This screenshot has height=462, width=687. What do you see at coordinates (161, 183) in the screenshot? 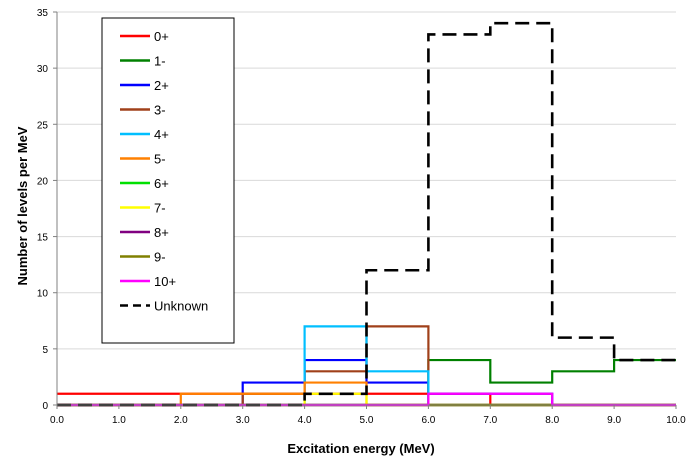
I see `legend-label: 6+` at bounding box center [161, 183].